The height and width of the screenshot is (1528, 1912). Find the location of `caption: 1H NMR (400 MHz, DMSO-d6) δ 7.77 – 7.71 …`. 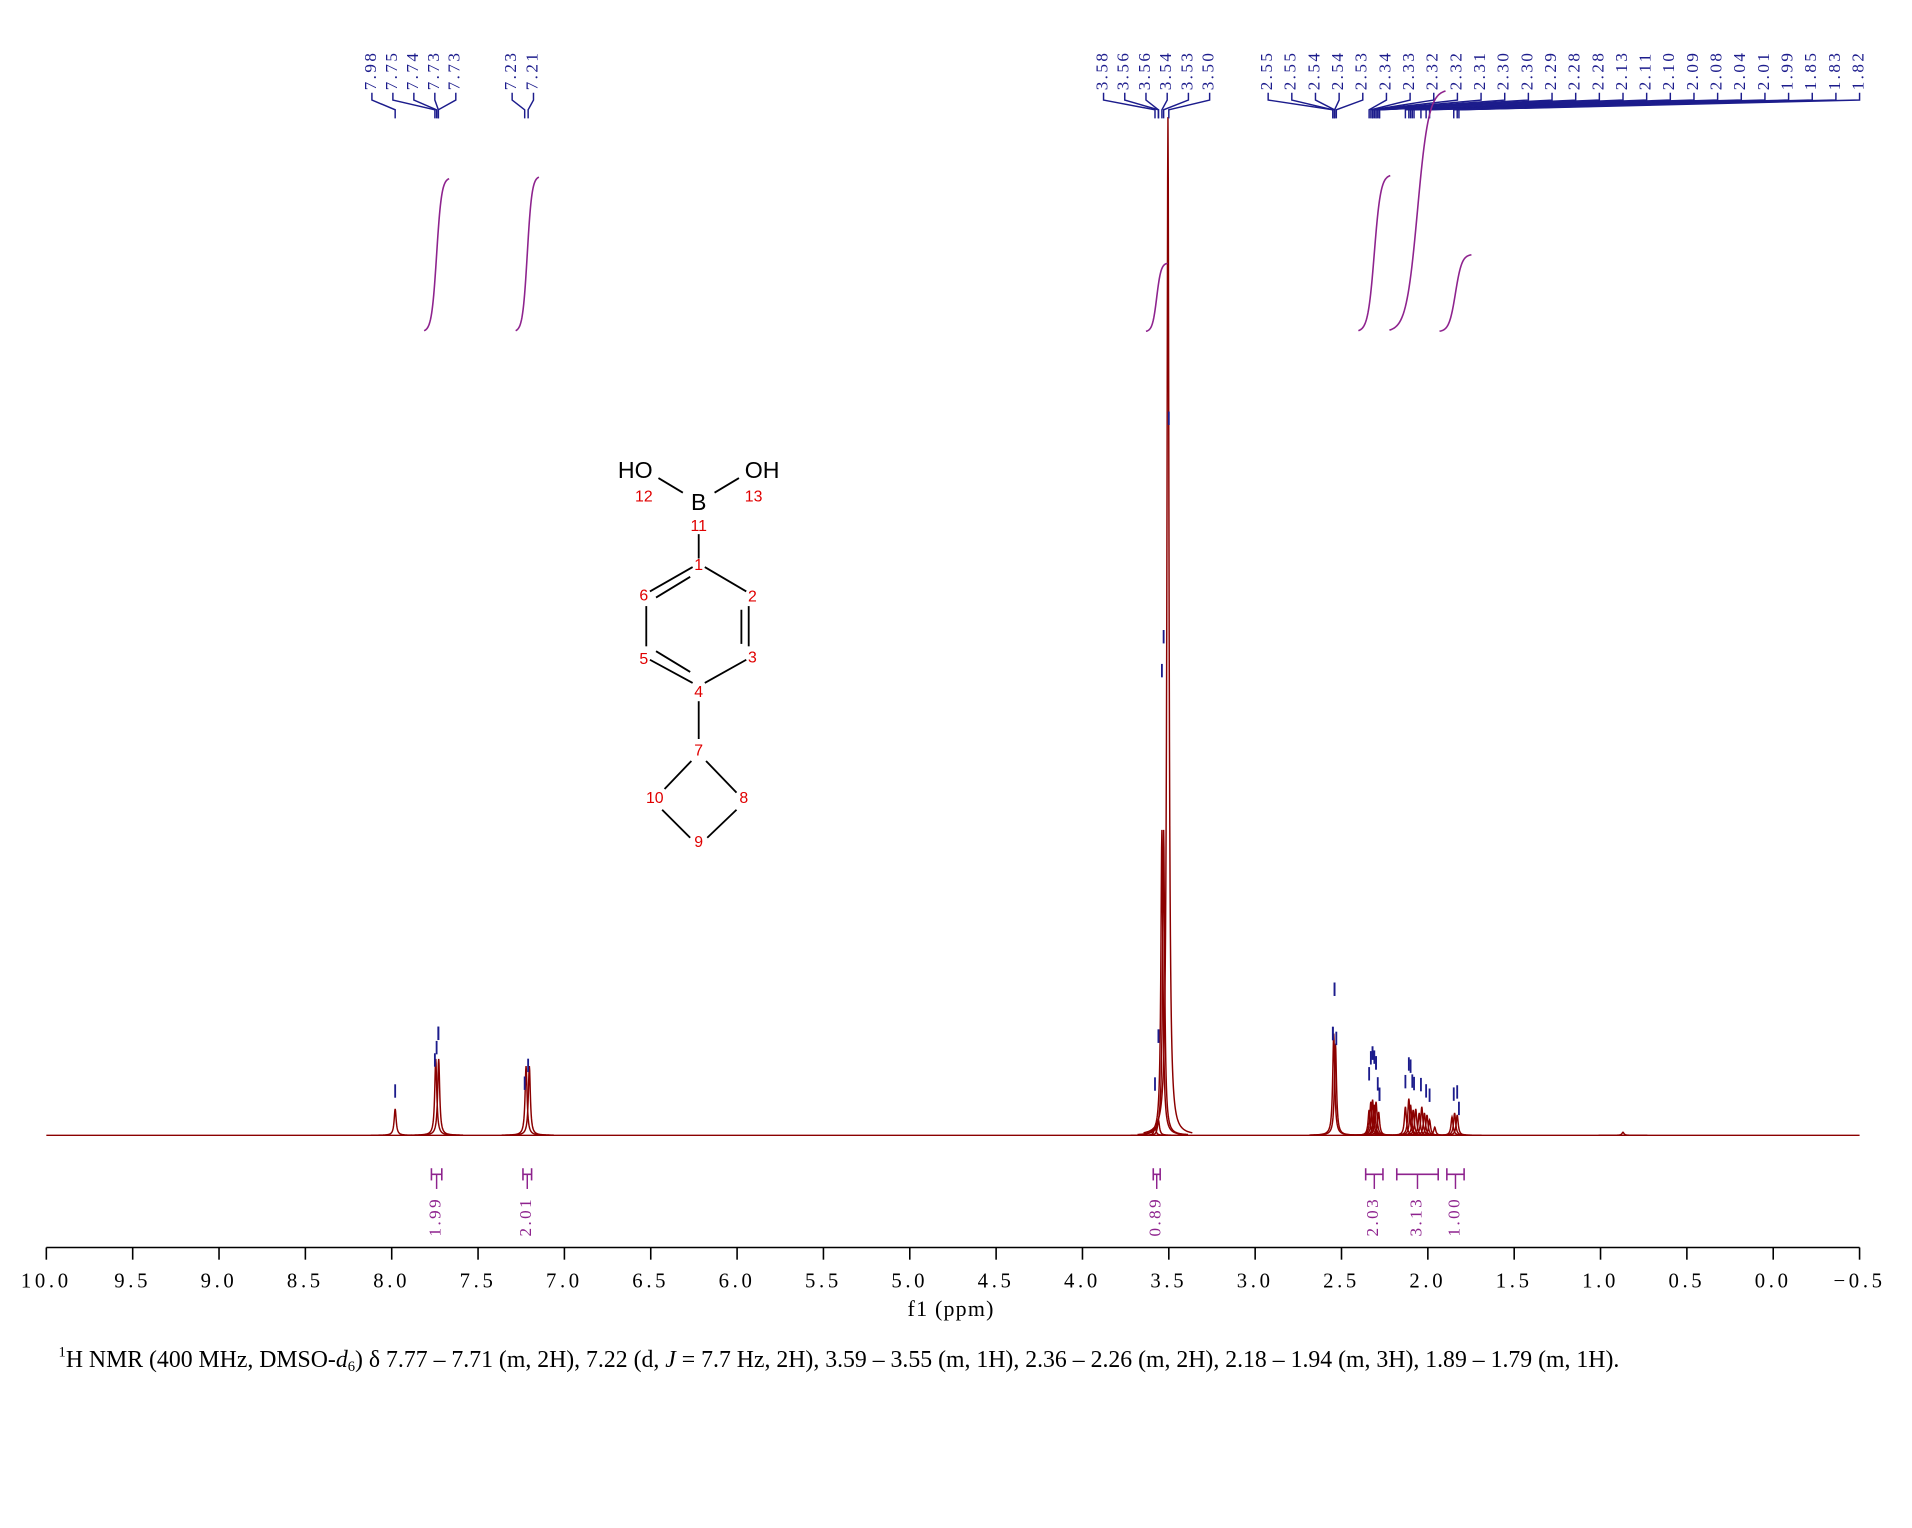

caption: 1H NMR (400 MHz, DMSO-d6) δ 7.77 – 7.71 … is located at coordinates (839, 1360).